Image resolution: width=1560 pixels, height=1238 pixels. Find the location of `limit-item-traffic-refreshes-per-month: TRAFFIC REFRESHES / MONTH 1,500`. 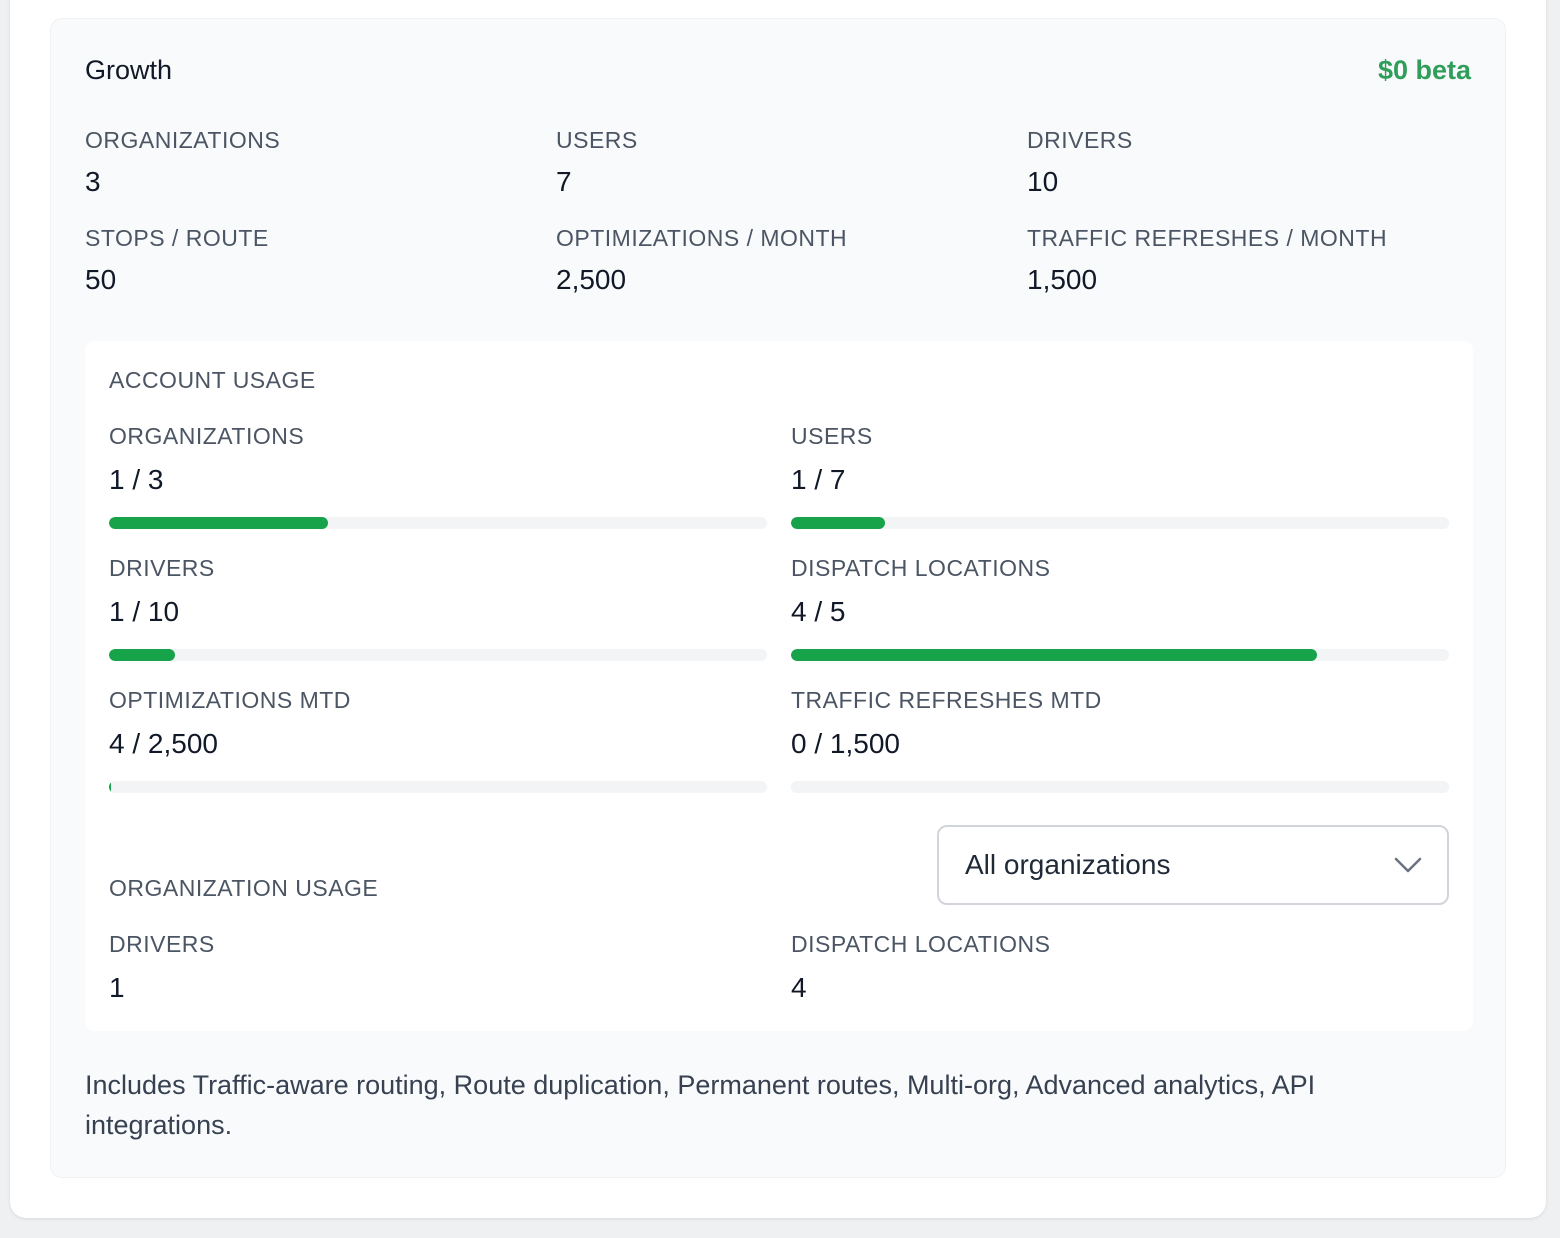

limit-item-traffic-refreshes-per-month: TRAFFIC REFRESHES / MONTH 1,500 is located at coordinates (1261, 260).